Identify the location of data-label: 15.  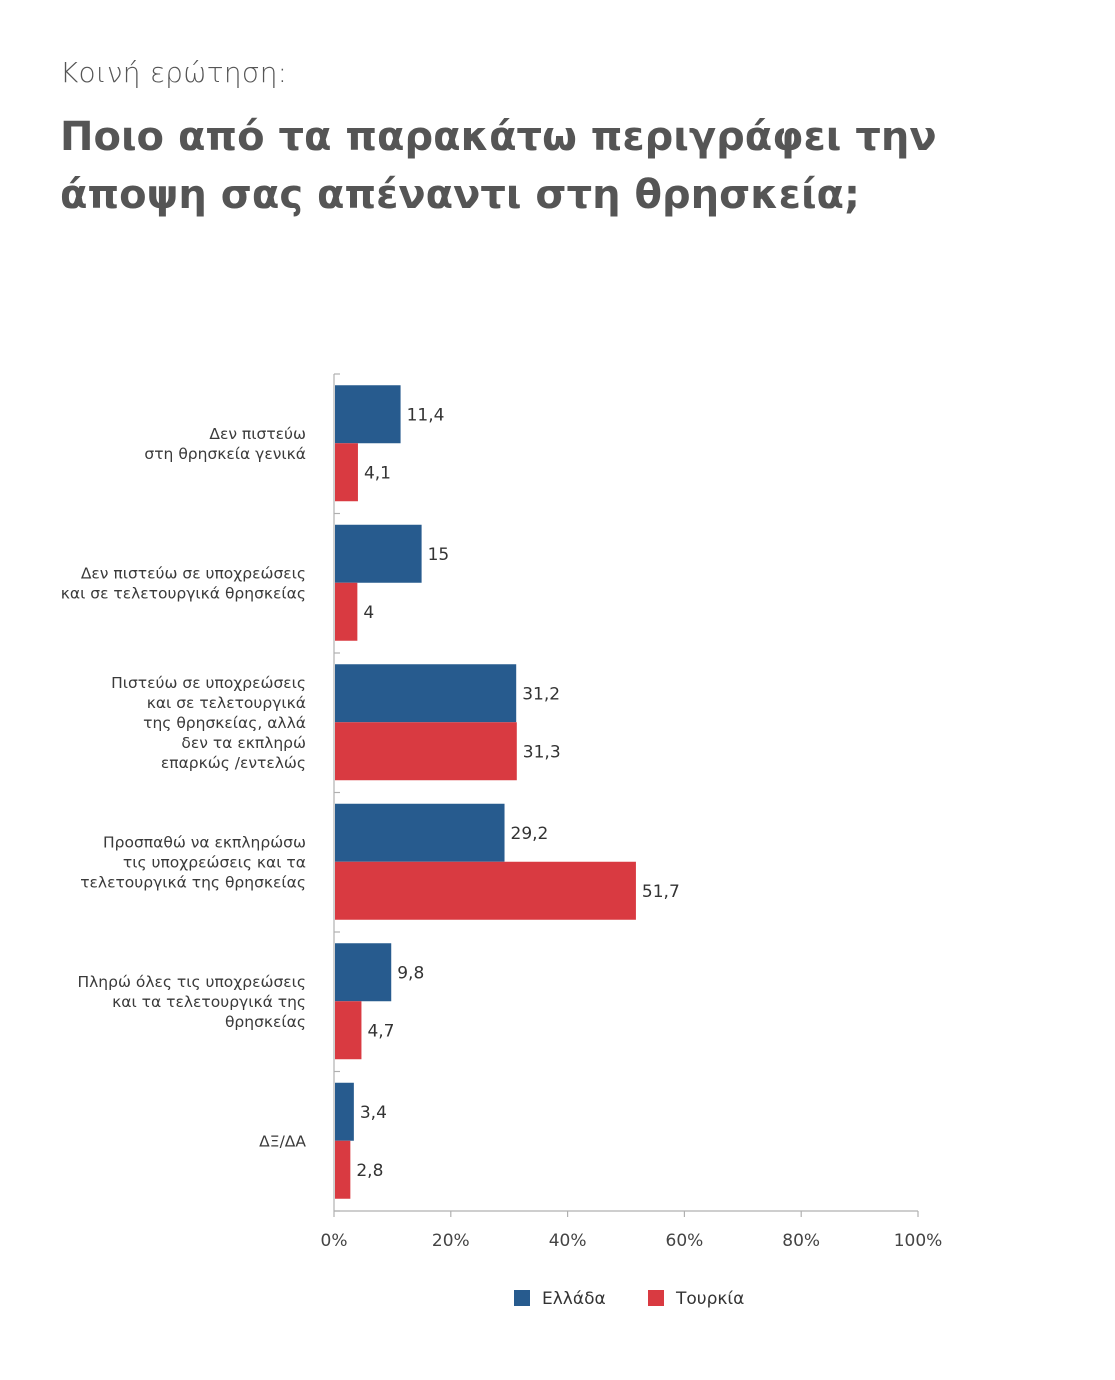
(439, 555).